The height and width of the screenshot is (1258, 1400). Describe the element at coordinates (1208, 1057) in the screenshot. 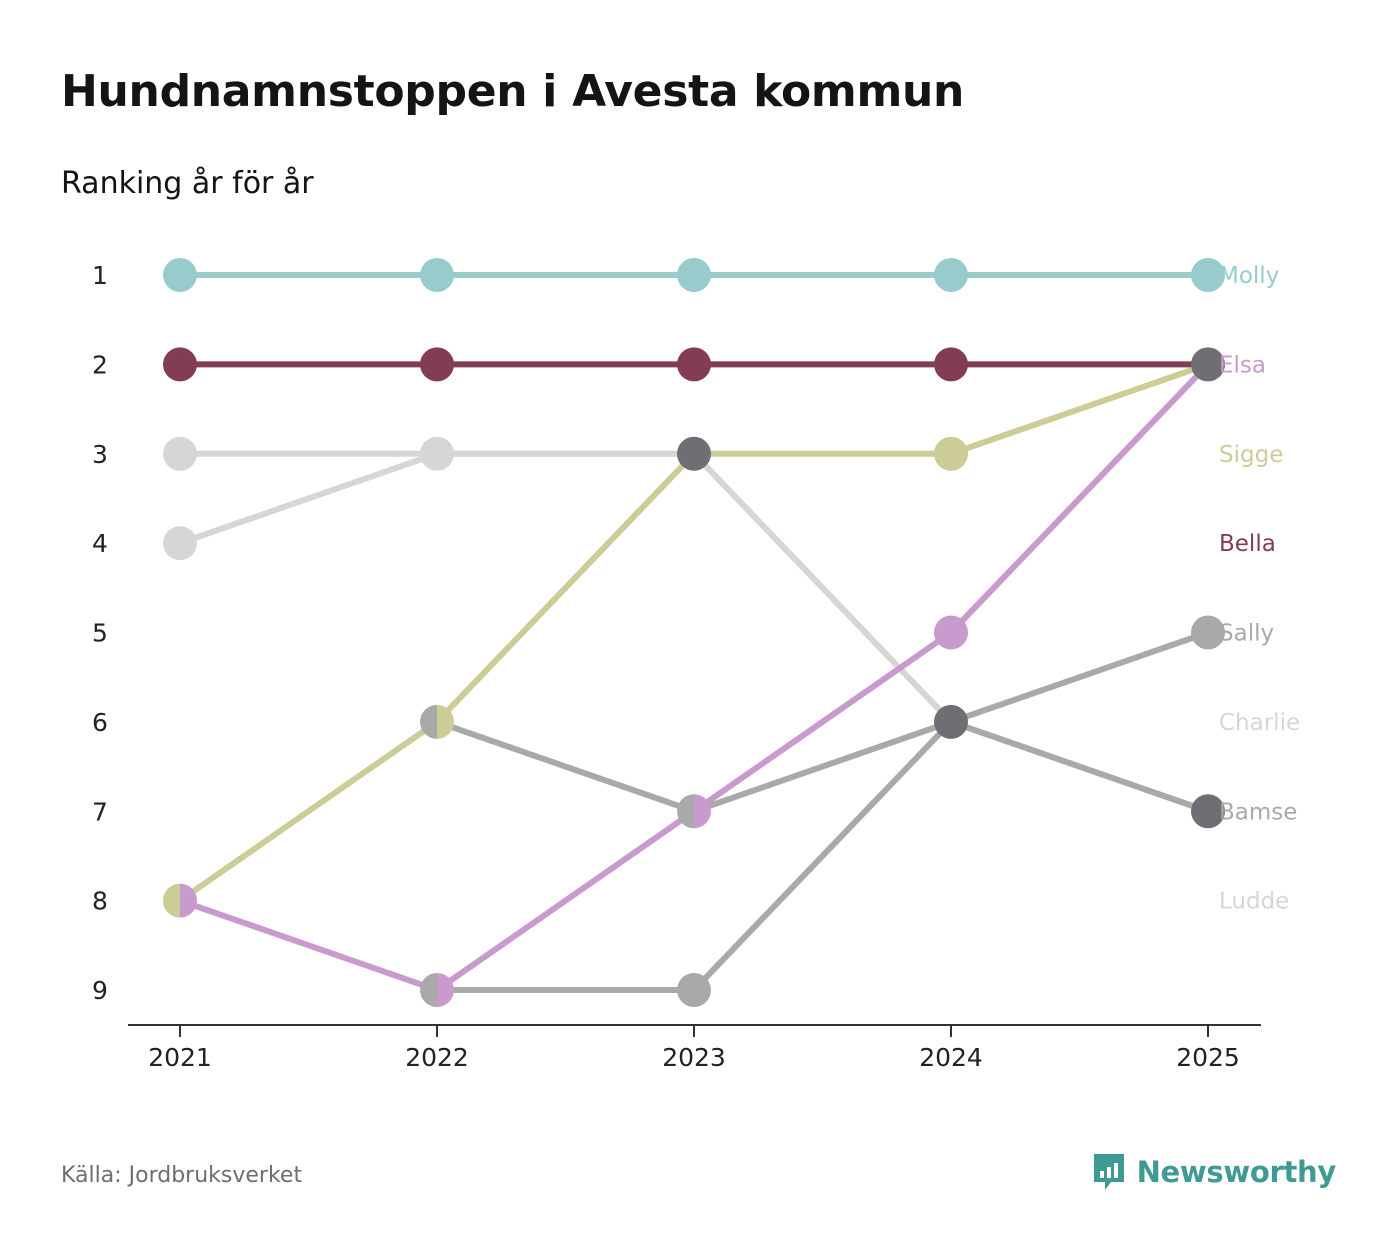

I see `x-tick-label: 2025` at that location.